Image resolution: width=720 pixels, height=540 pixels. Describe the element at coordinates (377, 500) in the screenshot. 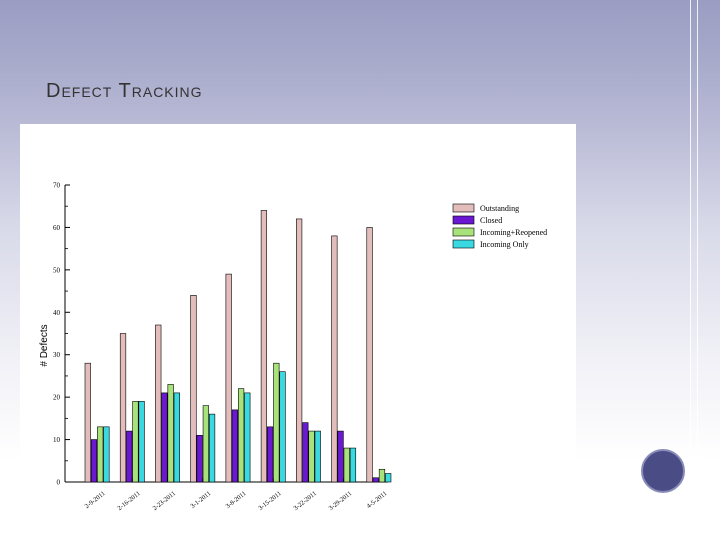

I see `x-tick-label: 4-5-2011` at that location.